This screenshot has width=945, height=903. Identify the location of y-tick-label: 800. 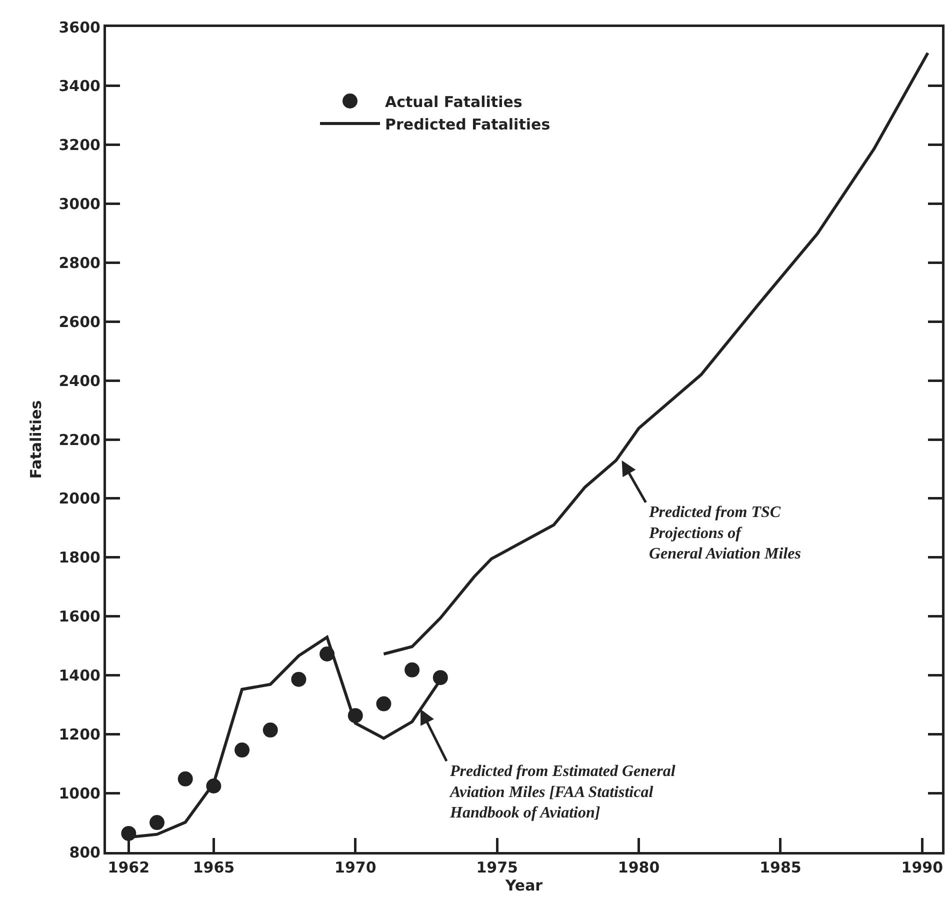
(84, 852).